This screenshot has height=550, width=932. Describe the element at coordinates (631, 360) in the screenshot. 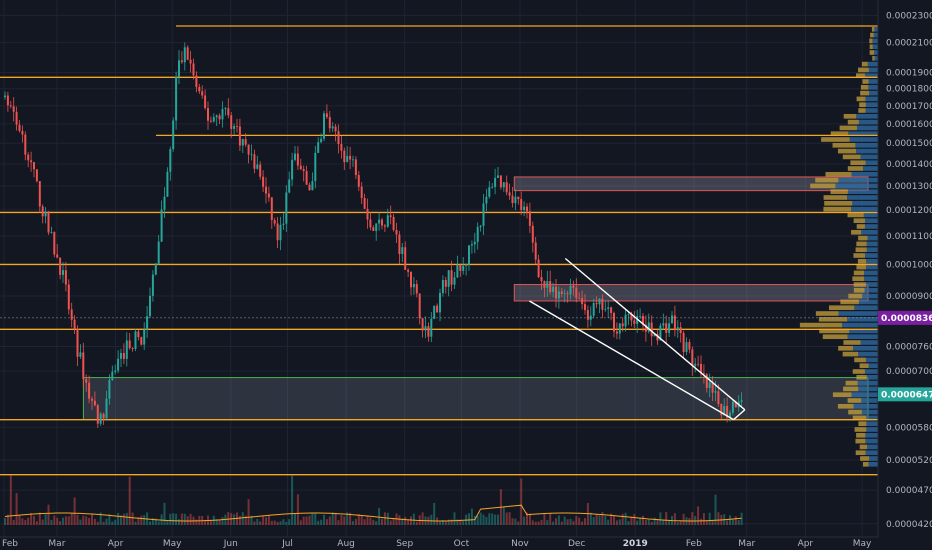

I see `wedge-lower-line` at that location.